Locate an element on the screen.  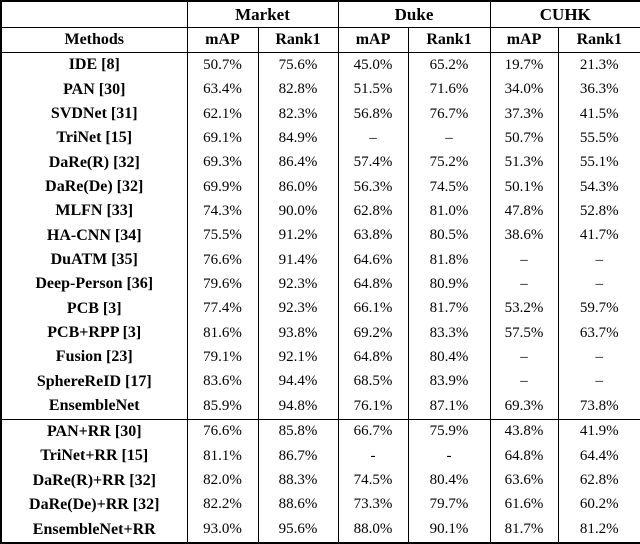
value-cell: 81.0% is located at coordinates (449, 211).